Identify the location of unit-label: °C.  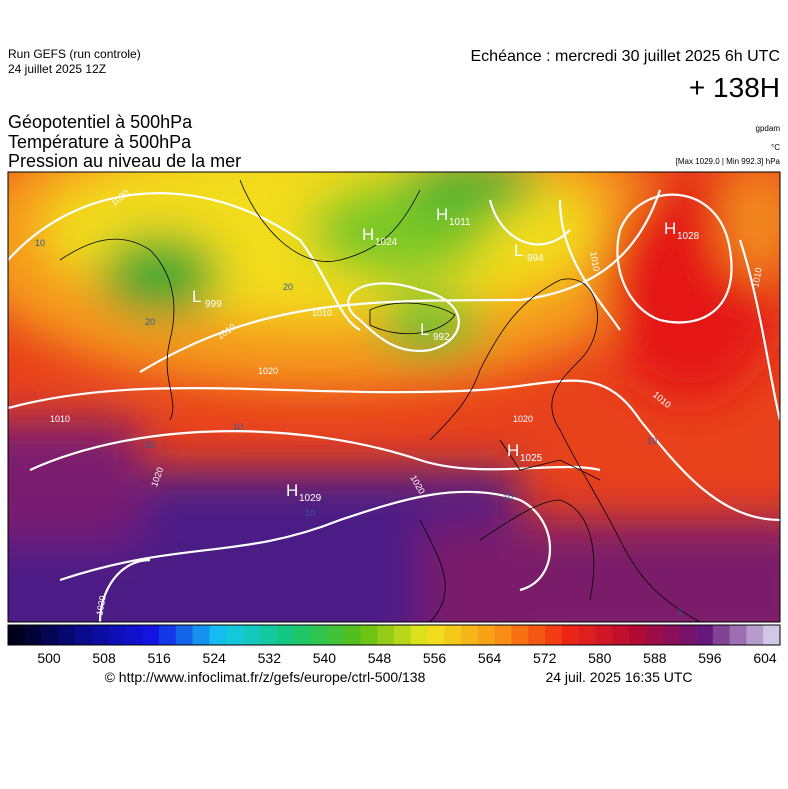
(775, 147).